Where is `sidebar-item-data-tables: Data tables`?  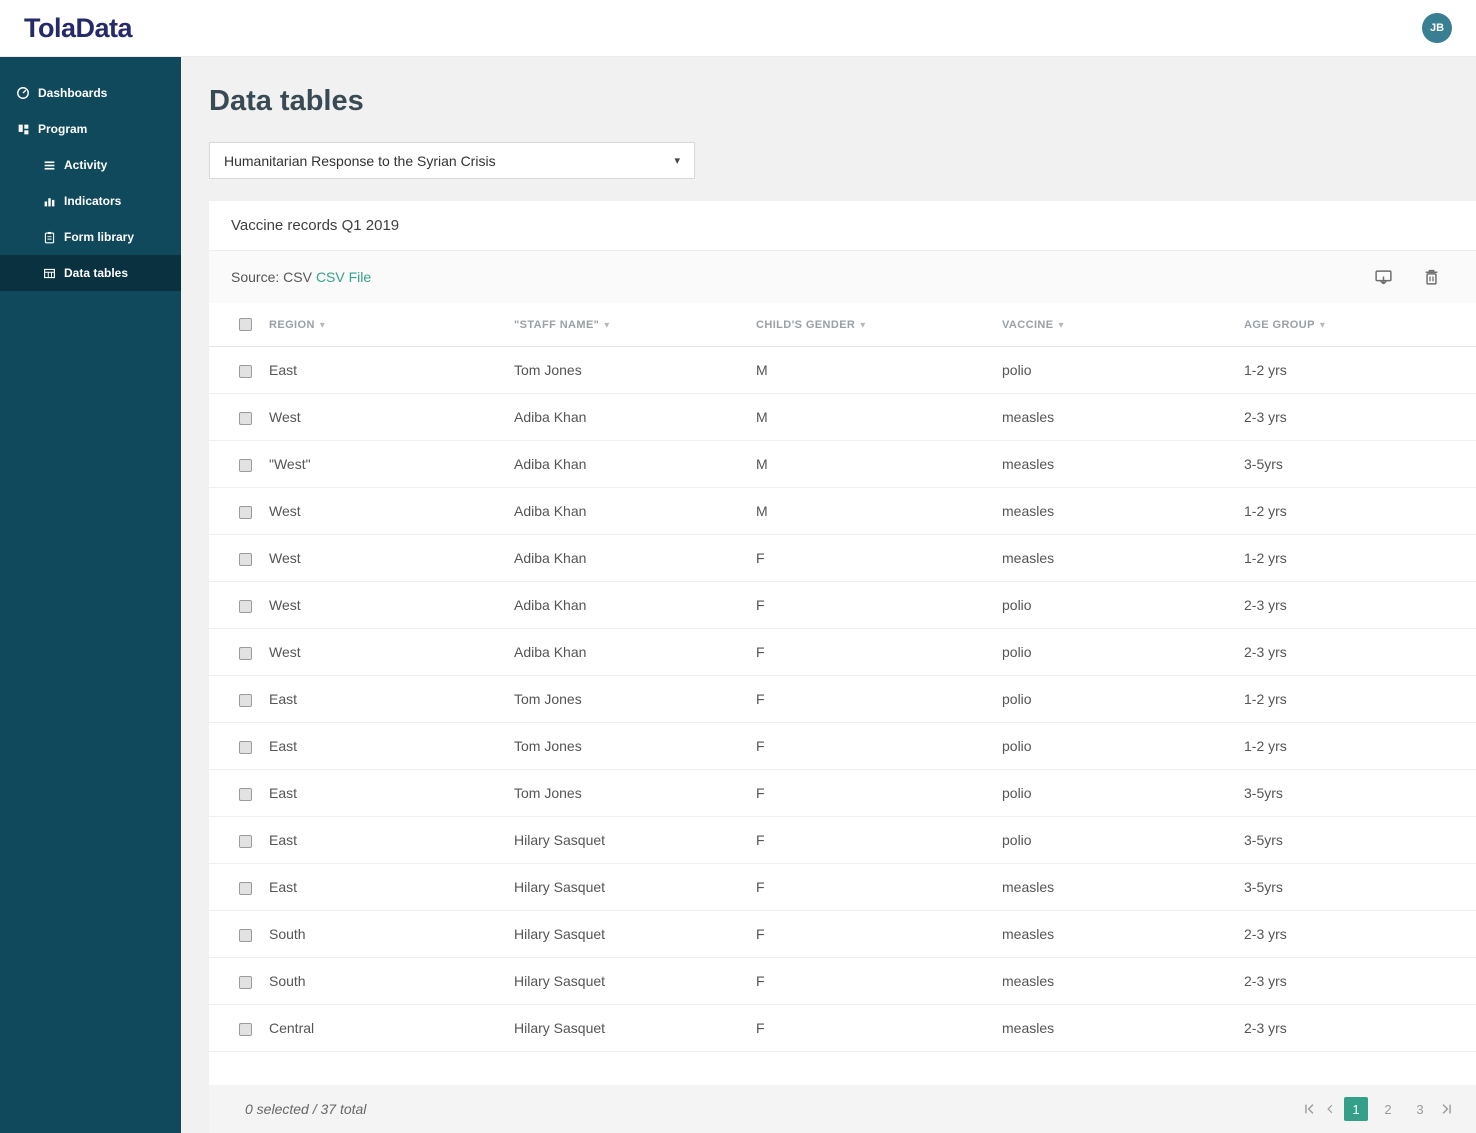 sidebar-item-data-tables: Data tables is located at coordinates (90, 273).